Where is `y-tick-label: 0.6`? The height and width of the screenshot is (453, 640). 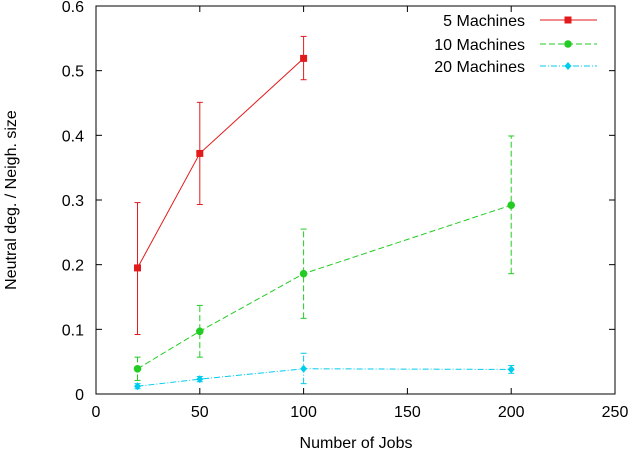 y-tick-label: 0.6 is located at coordinates (73, 8).